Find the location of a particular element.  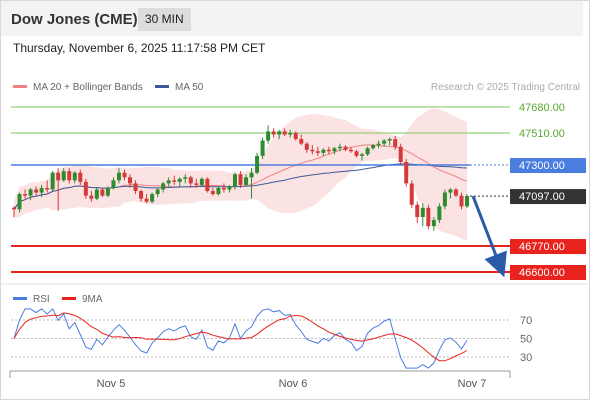

rsi-tick-label: 30 is located at coordinates (526, 358).